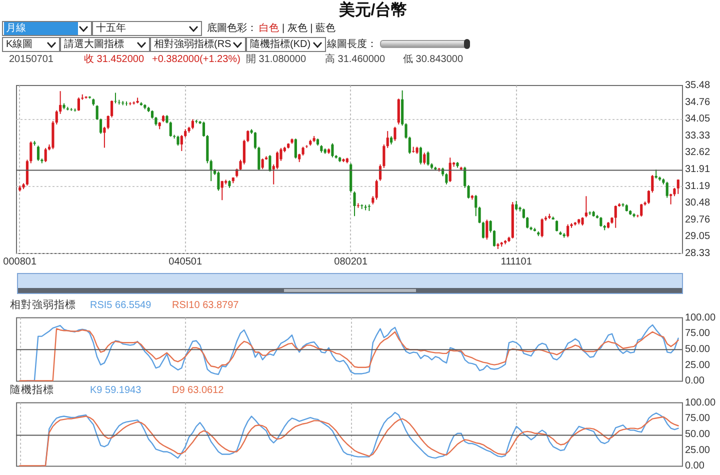 The image size is (720, 475). What do you see at coordinates (373, 11) in the screenshot?
I see `text: 美元/台幣` at bounding box center [373, 11].